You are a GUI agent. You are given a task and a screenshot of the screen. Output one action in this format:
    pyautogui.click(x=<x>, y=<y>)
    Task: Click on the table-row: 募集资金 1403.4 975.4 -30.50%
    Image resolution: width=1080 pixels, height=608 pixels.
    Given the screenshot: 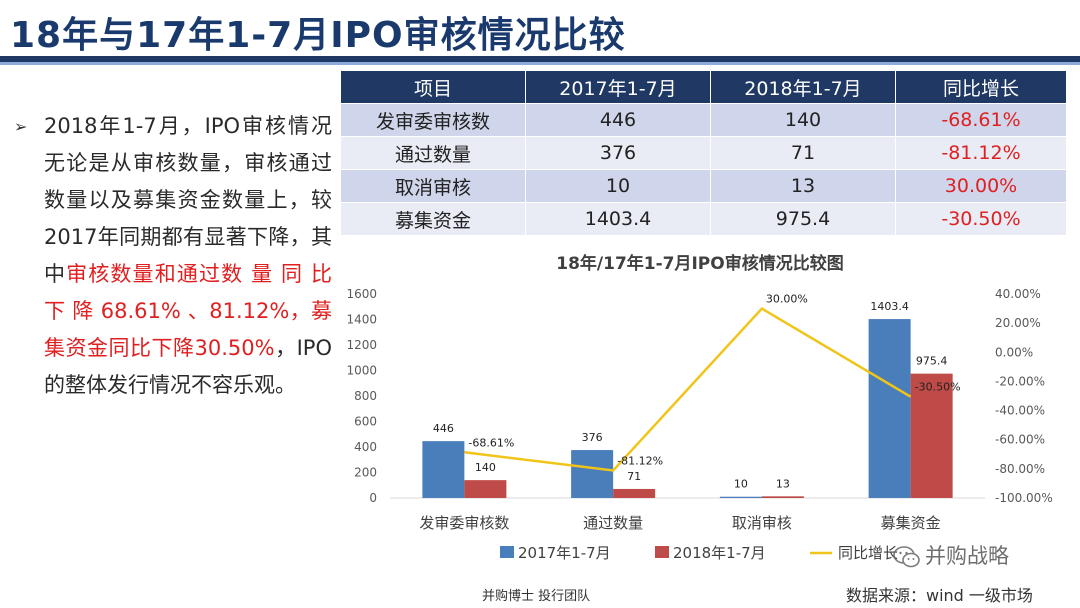 What is the action you would take?
    pyautogui.click(x=703, y=219)
    